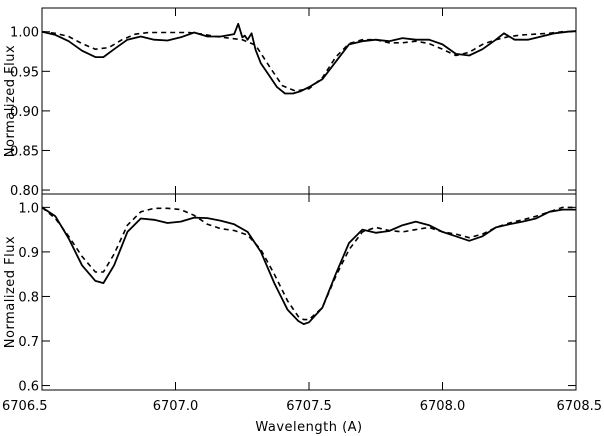 The image size is (604, 436). What do you see at coordinates (28, 297) in the screenshot?
I see `bottom-y-tick-label: 0.8` at bounding box center [28, 297].